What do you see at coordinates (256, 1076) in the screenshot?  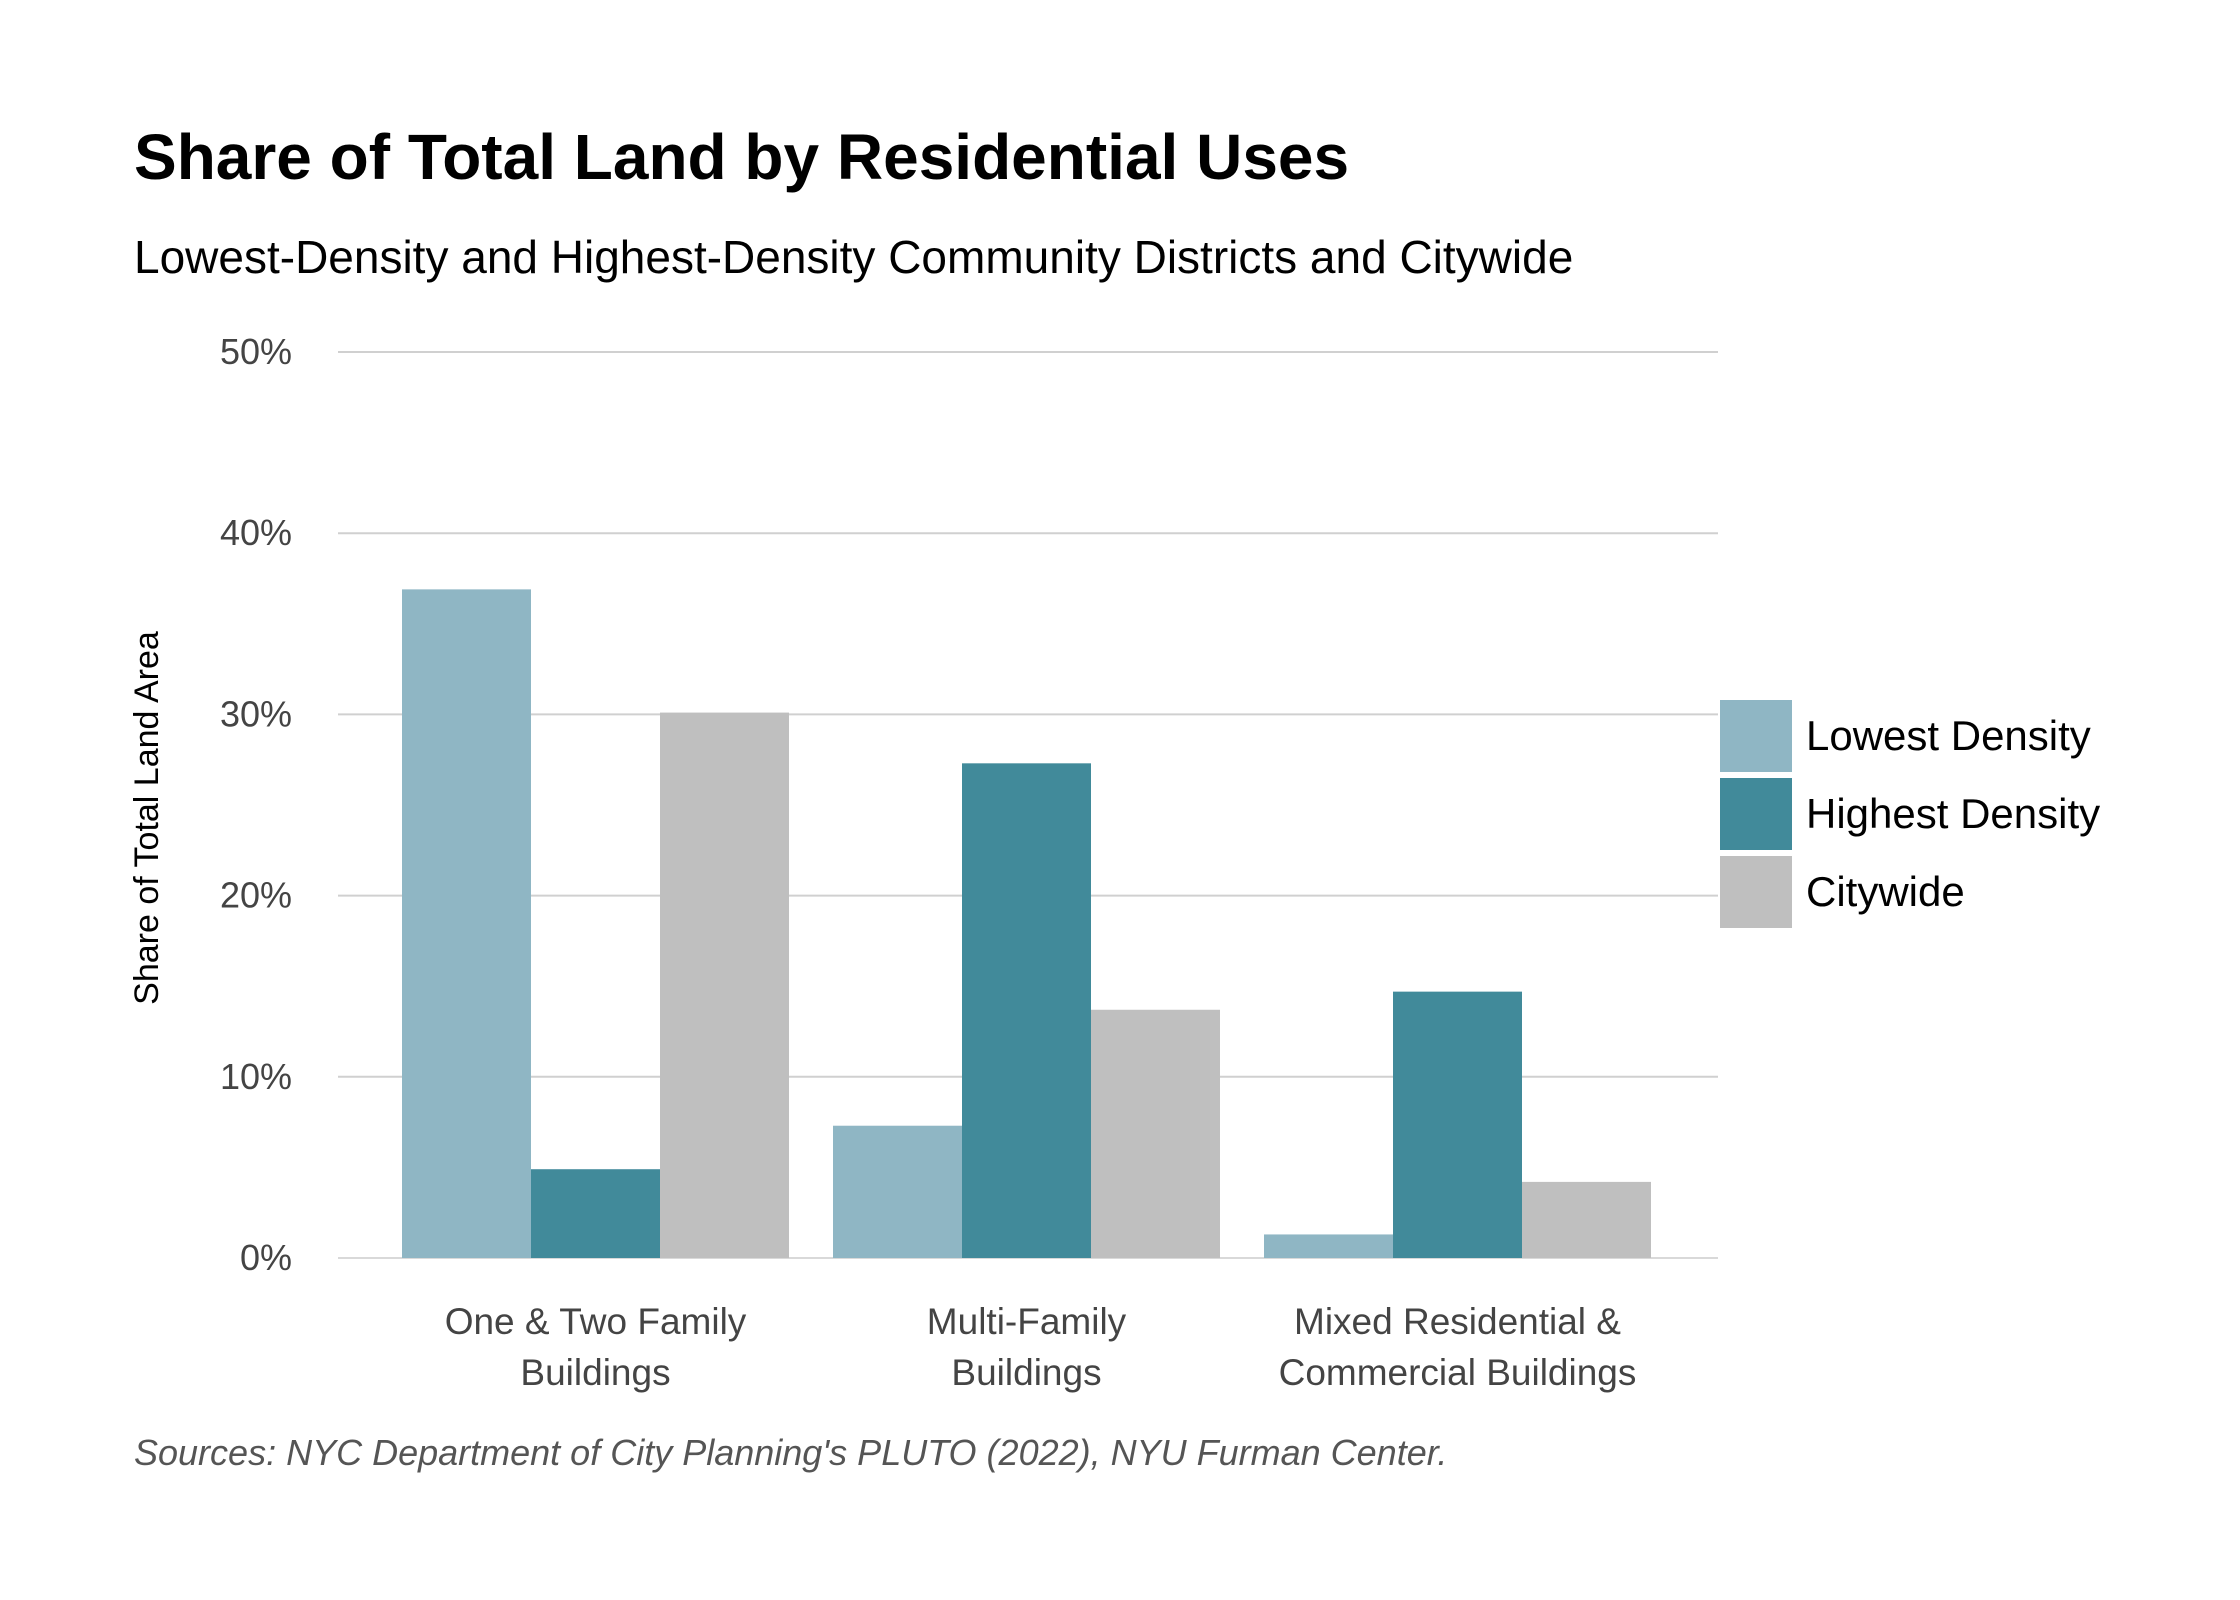 I see `y-tick-label: 10%` at bounding box center [256, 1076].